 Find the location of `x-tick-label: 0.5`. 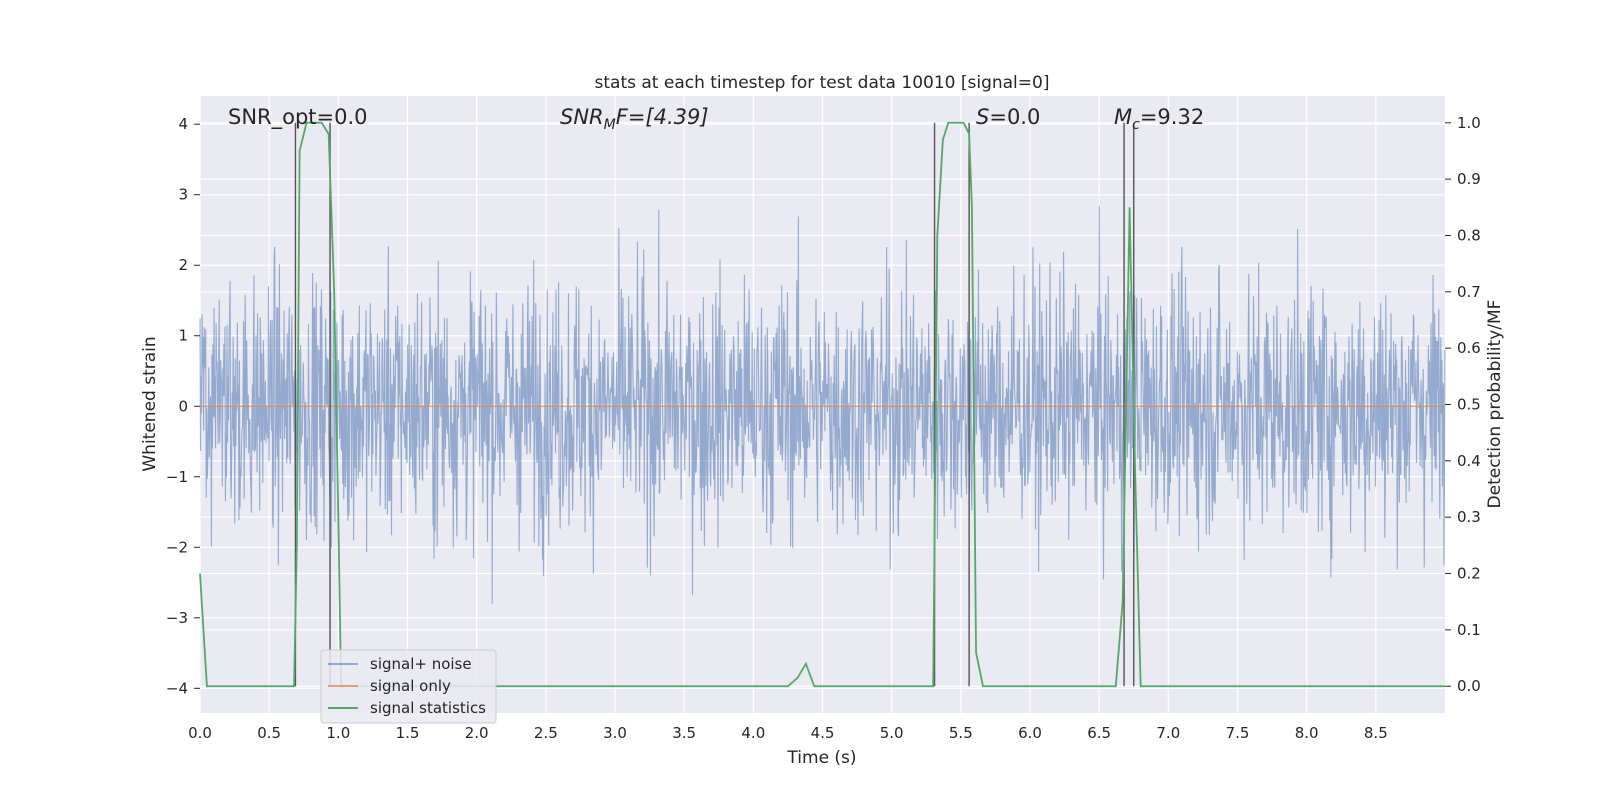

x-tick-label: 0.5 is located at coordinates (269, 733).